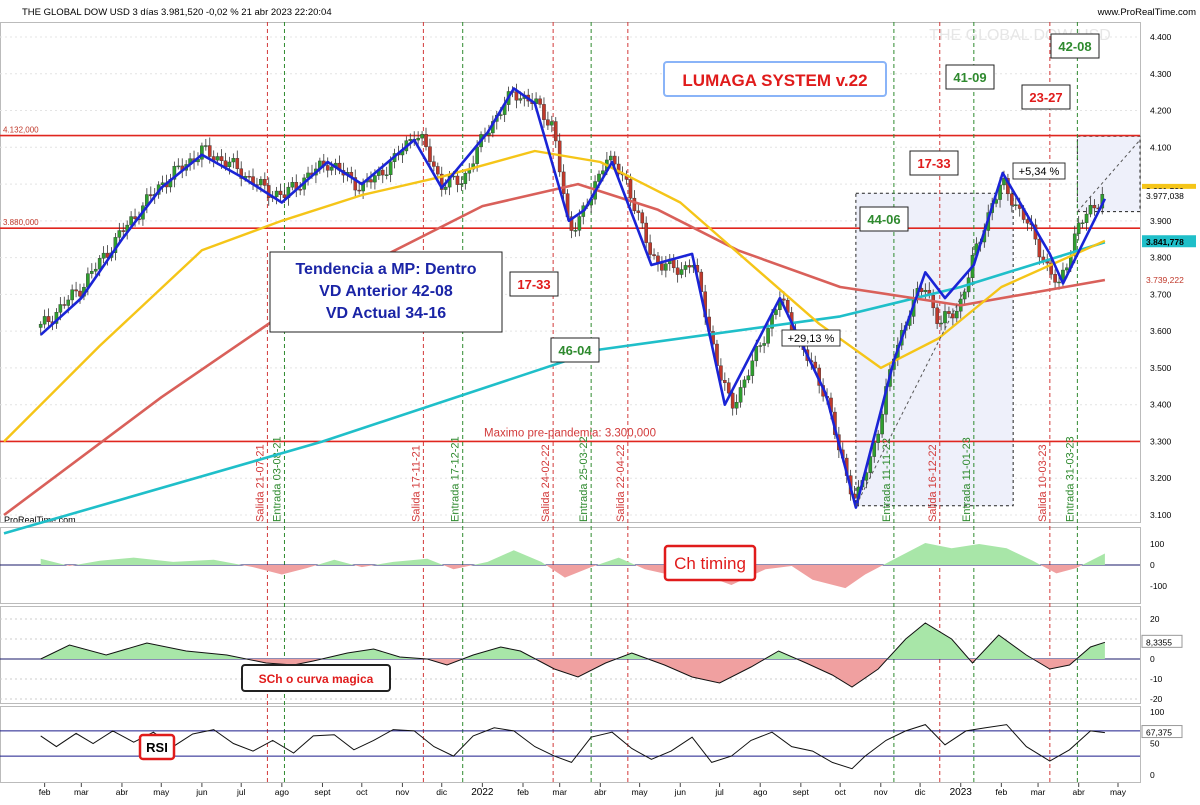 The height and width of the screenshot is (805, 1200). Describe the element at coordinates (316, 678) in the screenshot. I see `sch-box` at that location.